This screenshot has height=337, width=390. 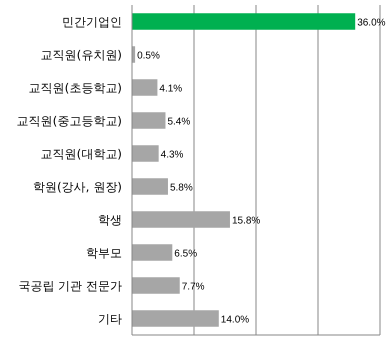 What do you see at coordinates (69, 121) in the screenshot?
I see `y-tick-label: 교직원(중고등학교)` at bounding box center [69, 121].